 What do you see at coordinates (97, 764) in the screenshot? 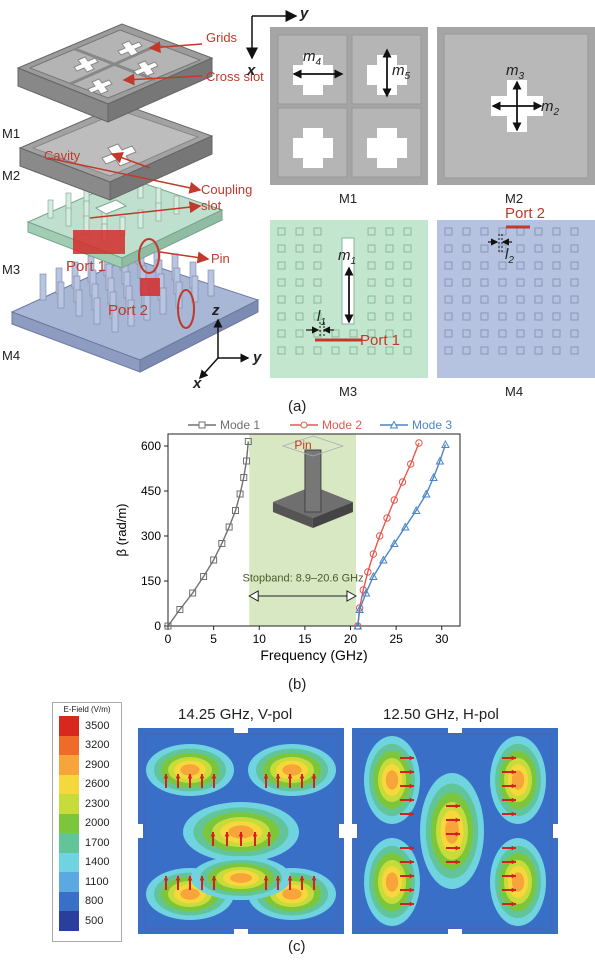
I see `colorbar-tick-label: 2900` at bounding box center [97, 764].